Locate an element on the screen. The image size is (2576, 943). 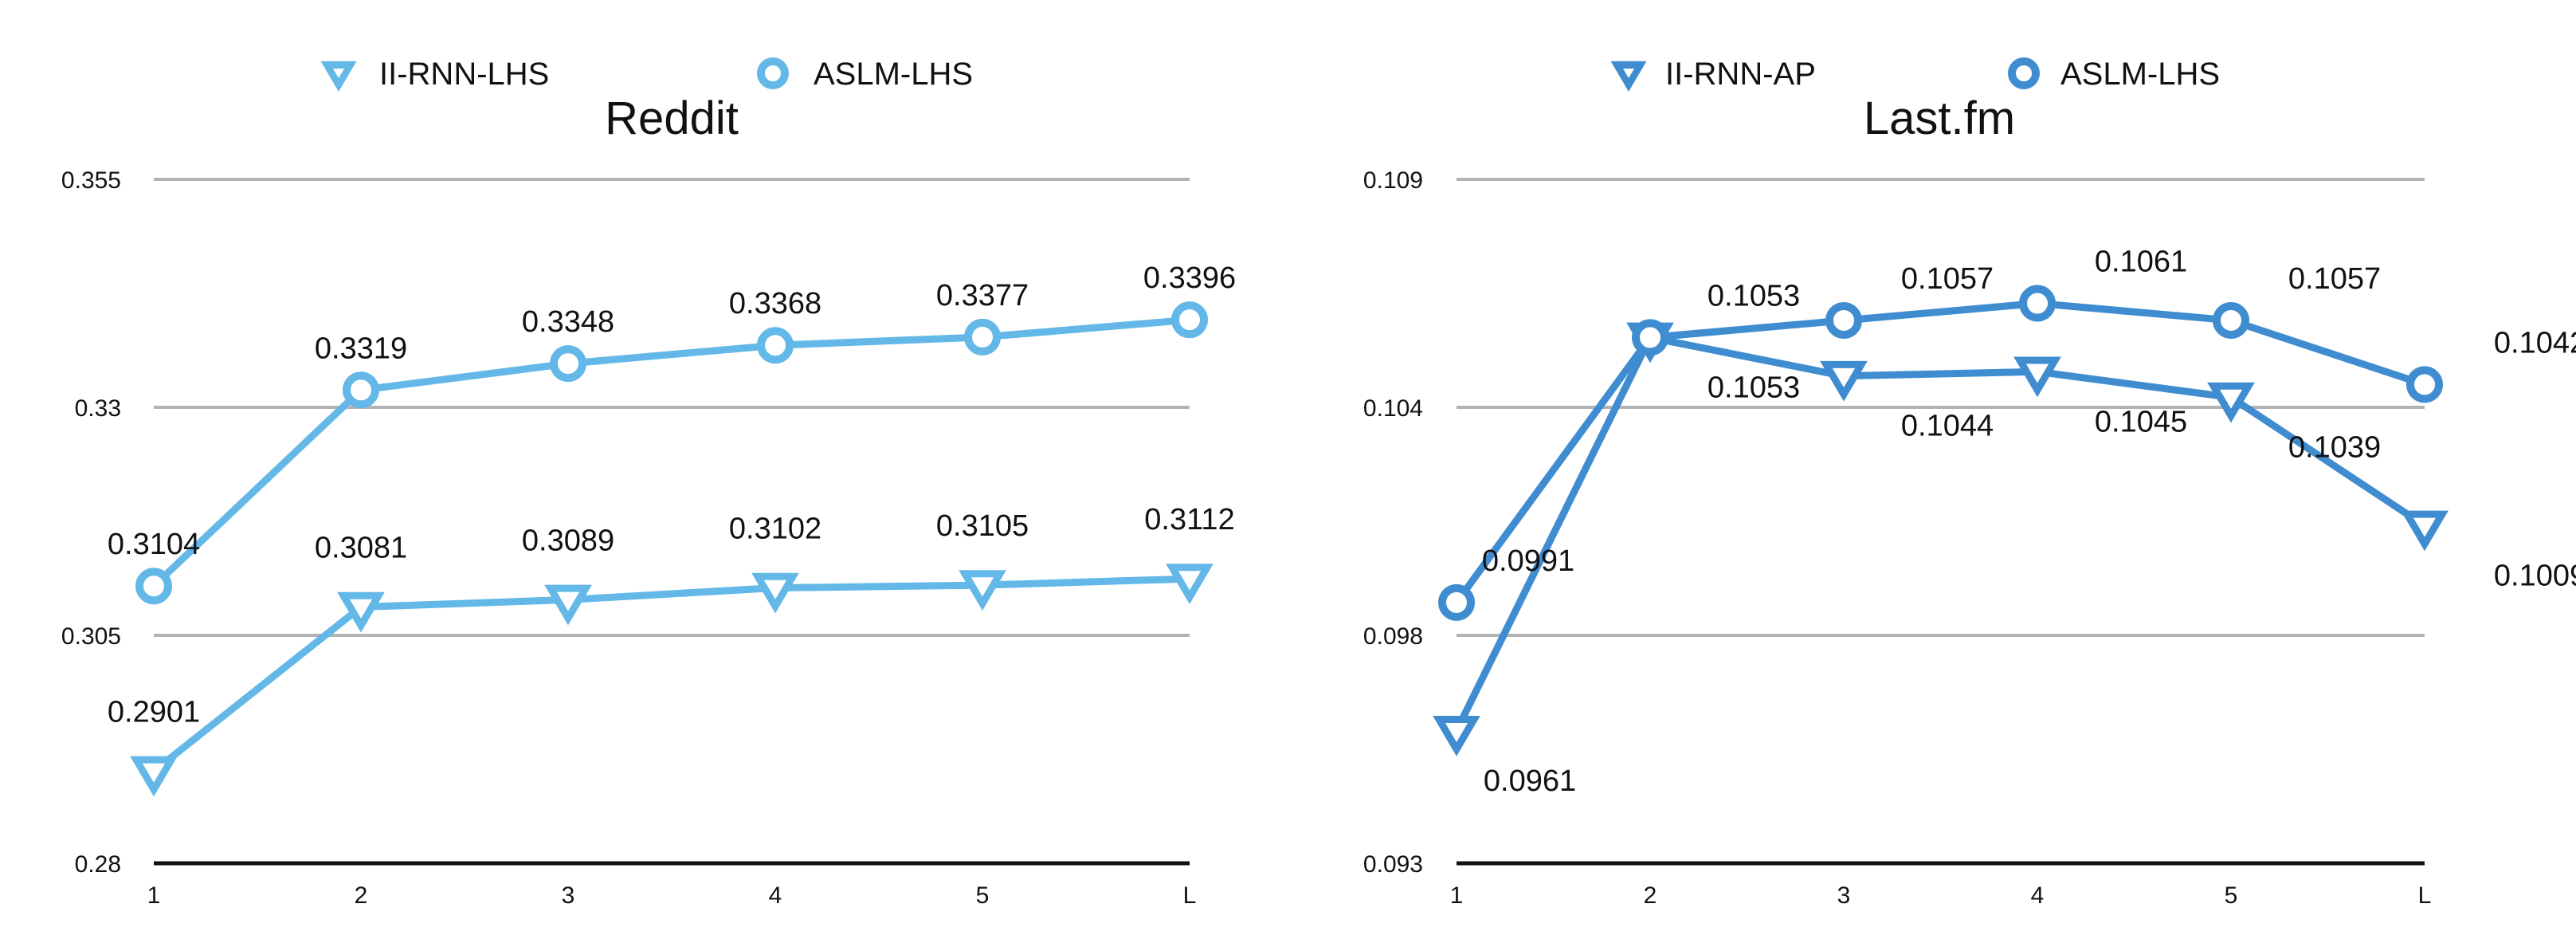
data-label: 0.3112 is located at coordinates (1189, 519).